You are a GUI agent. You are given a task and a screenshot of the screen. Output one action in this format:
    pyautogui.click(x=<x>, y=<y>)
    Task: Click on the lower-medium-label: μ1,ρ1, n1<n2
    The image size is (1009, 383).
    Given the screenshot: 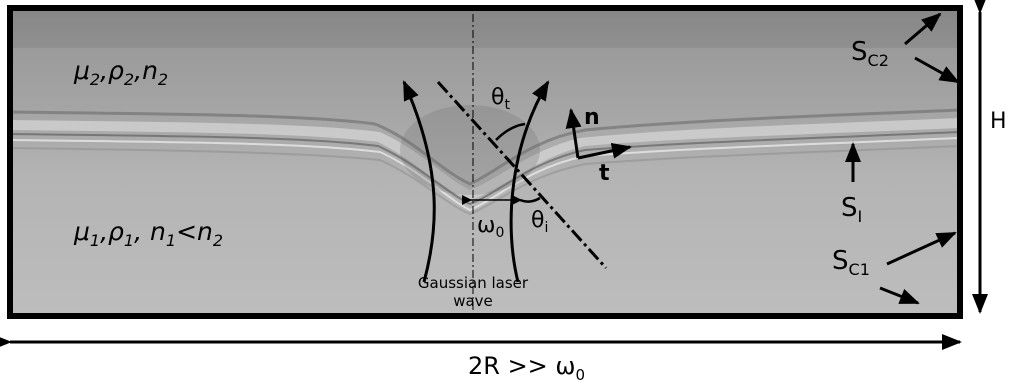 What is the action you would take?
    pyautogui.click(x=148, y=233)
    